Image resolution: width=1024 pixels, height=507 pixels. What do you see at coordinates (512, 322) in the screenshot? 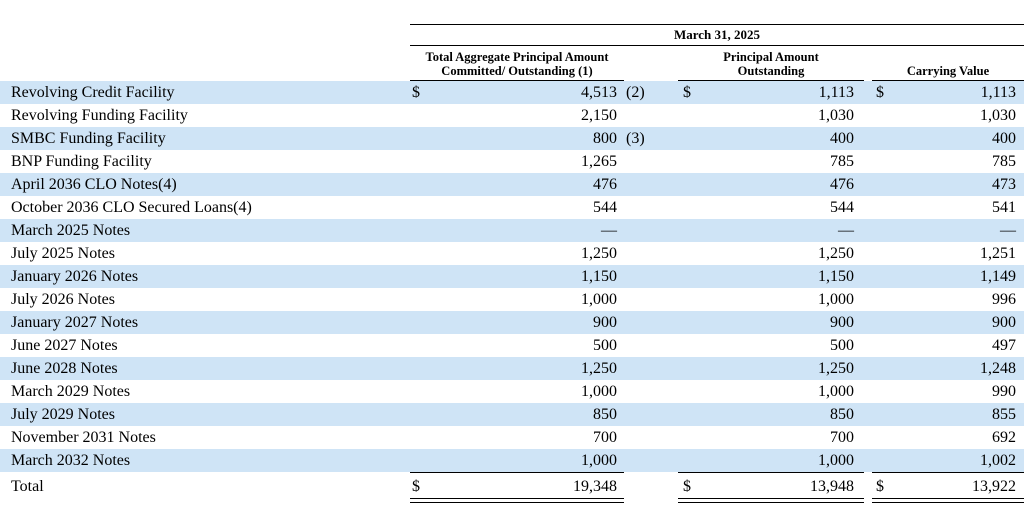
I see `table-row: January 2027 Notes 900 900 900` at bounding box center [512, 322].